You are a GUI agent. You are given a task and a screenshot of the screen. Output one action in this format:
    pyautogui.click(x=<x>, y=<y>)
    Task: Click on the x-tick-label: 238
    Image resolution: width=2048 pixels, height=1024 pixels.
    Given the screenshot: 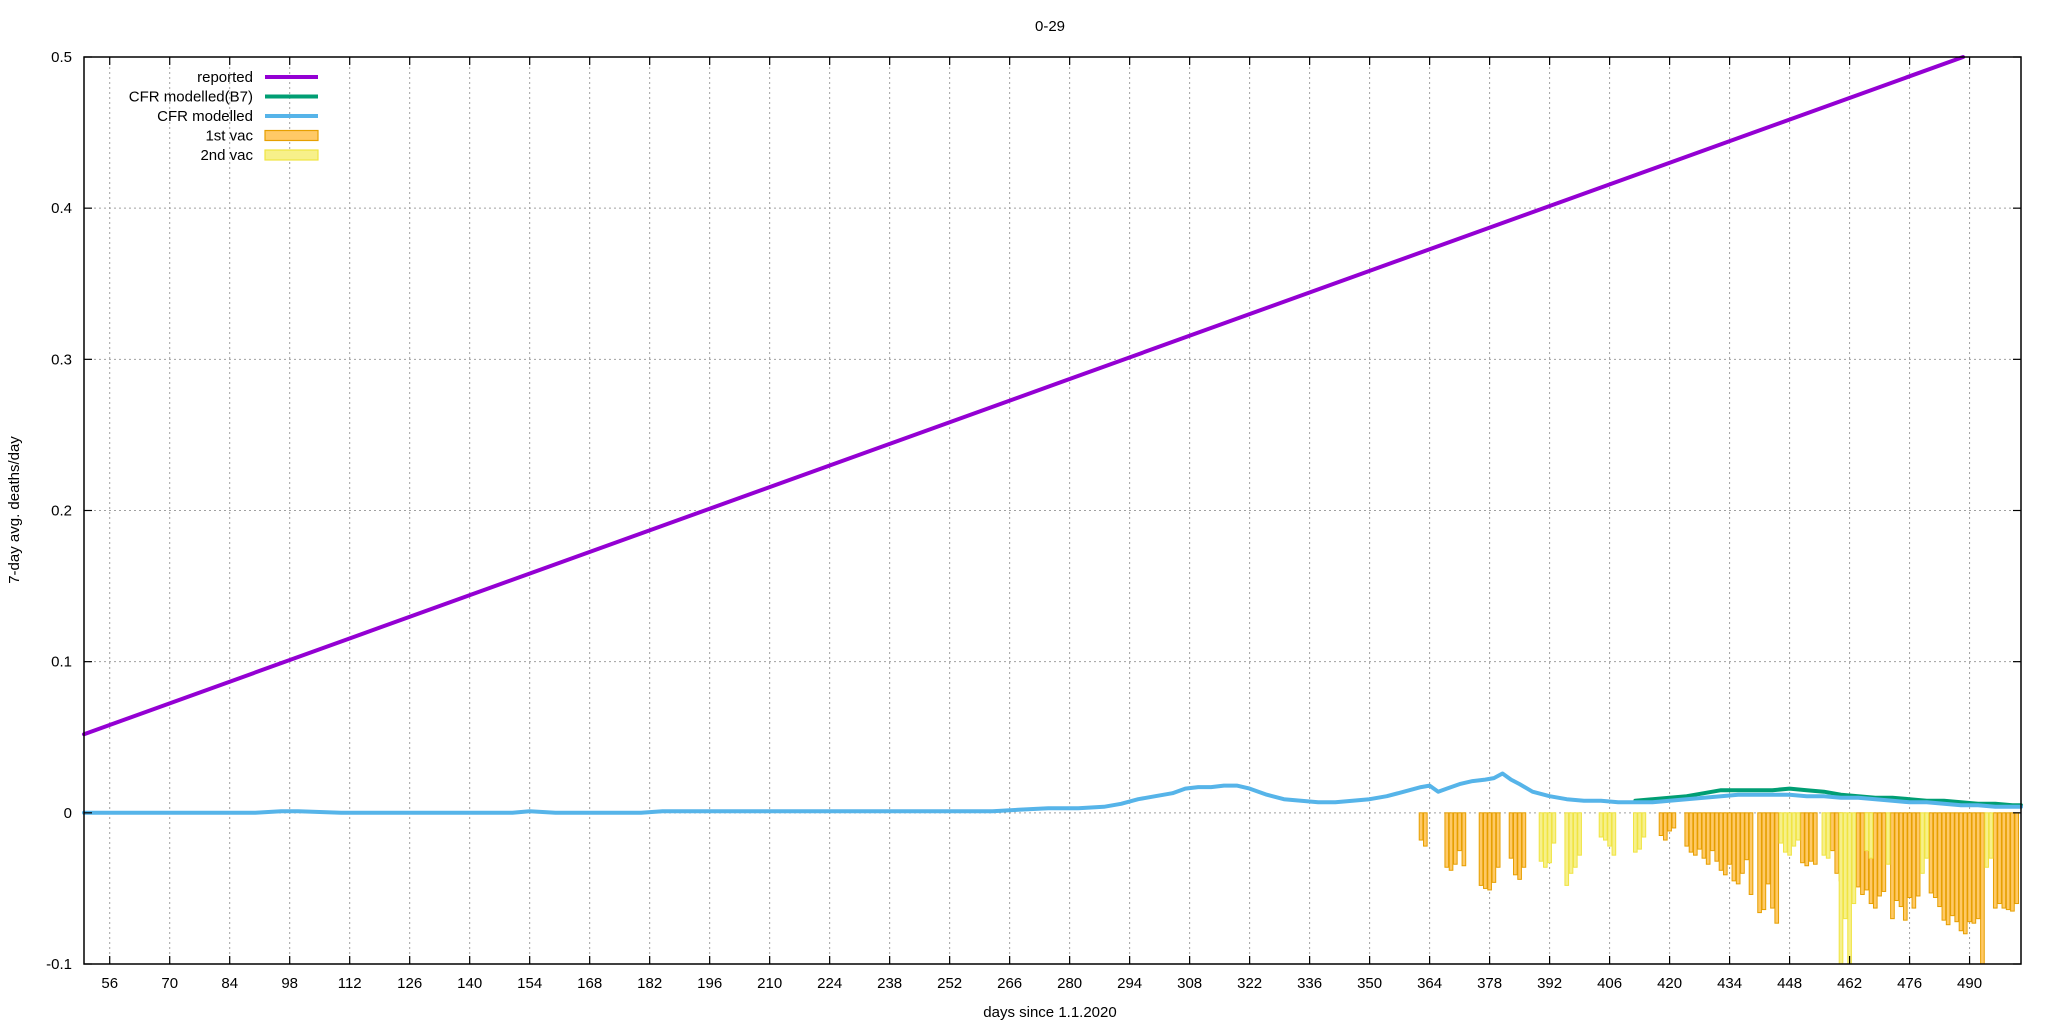 What is the action you would take?
    pyautogui.click(x=889, y=983)
    